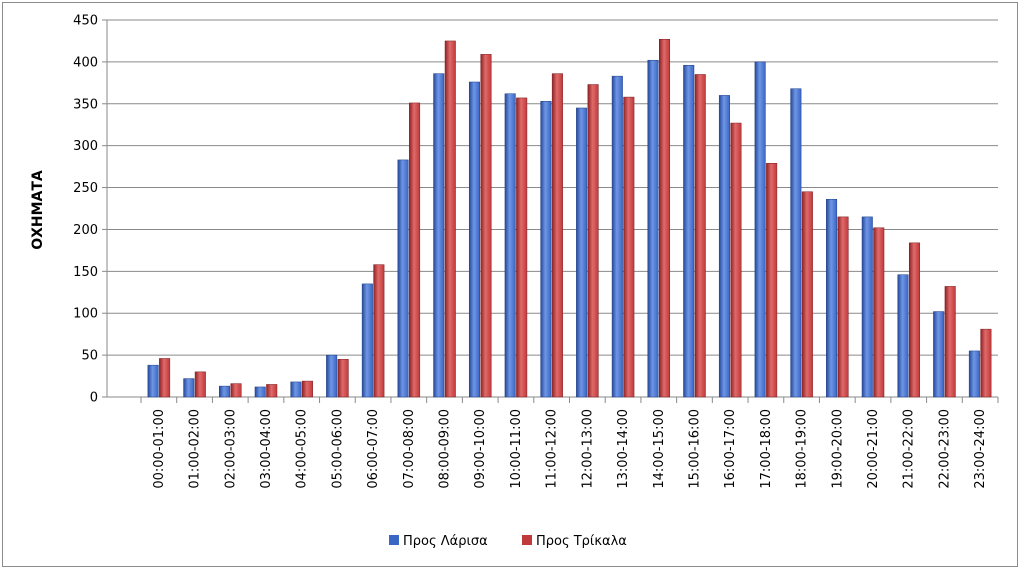  What do you see at coordinates (85, 210) in the screenshot?
I see `y-tick-labels: 0 50 100 150 200 250 300 350 400 450` at bounding box center [85, 210].